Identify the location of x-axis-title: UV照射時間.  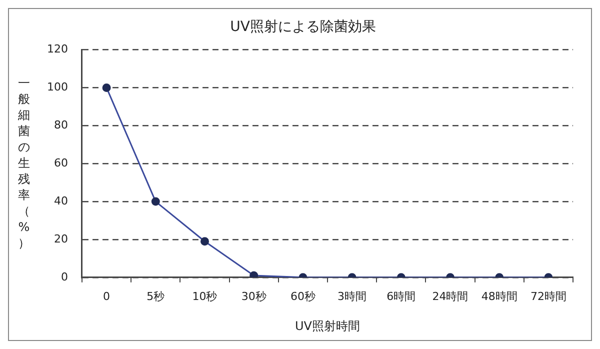
(327, 325).